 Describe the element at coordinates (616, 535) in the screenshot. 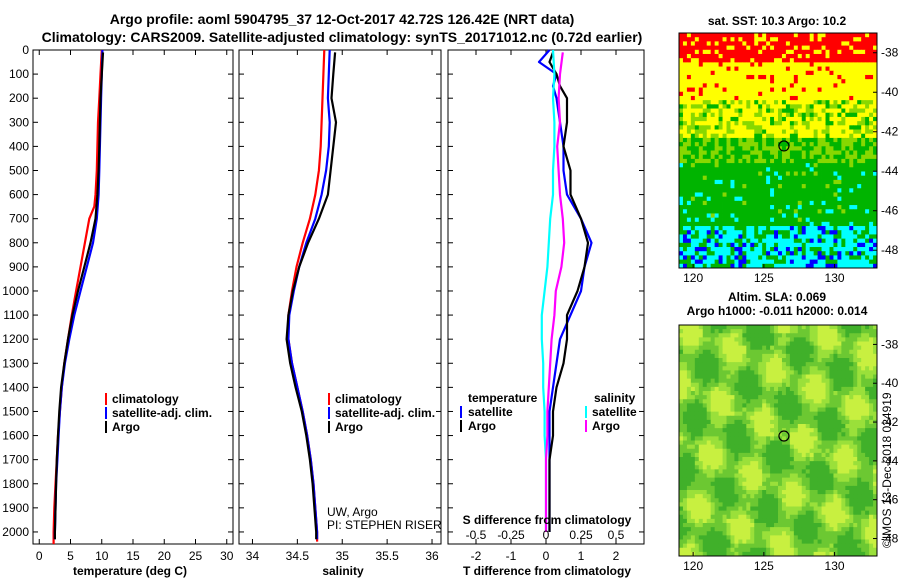

I see `s-diff-tick-label: 0.5` at that location.